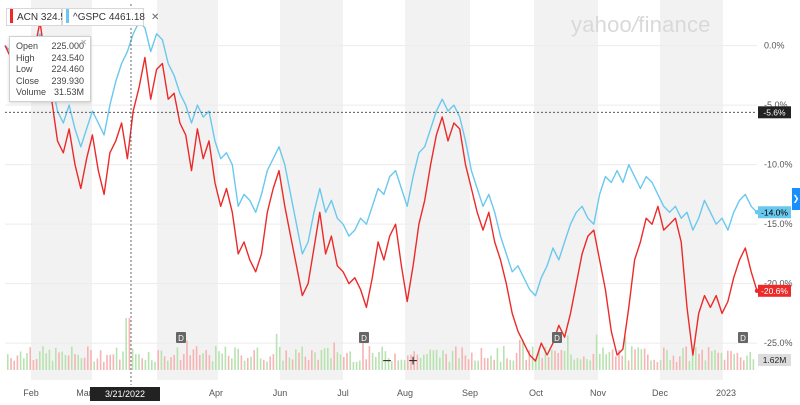 Image resolution: width=800 pixels, height=405 pixels. What do you see at coordinates (381, 344) in the screenshot?
I see `volume-bars` at bounding box center [381, 344].